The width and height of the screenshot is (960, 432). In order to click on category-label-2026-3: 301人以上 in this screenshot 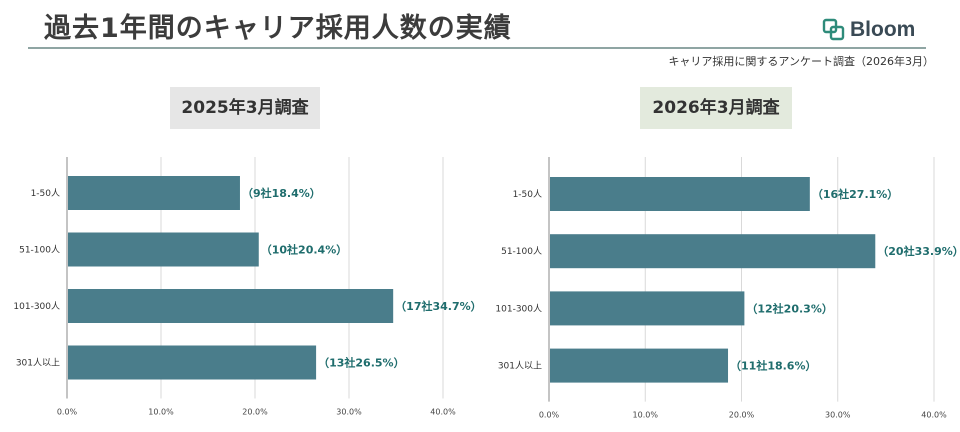, I will do `click(520, 366)`.